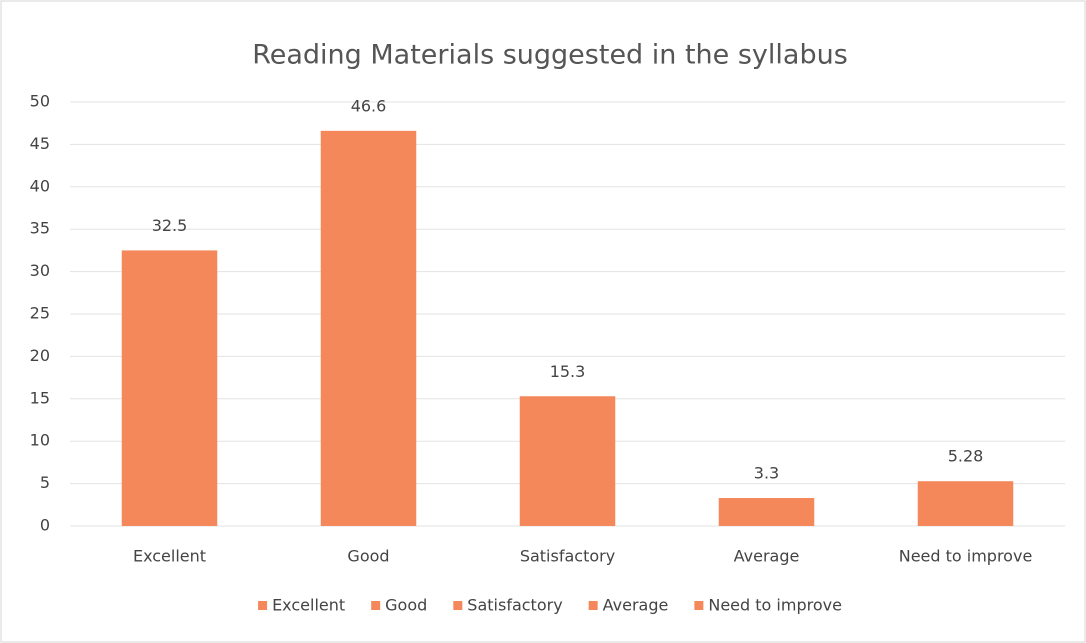 The height and width of the screenshot is (643, 1086). I want to click on legend-label: Average, so click(636, 605).